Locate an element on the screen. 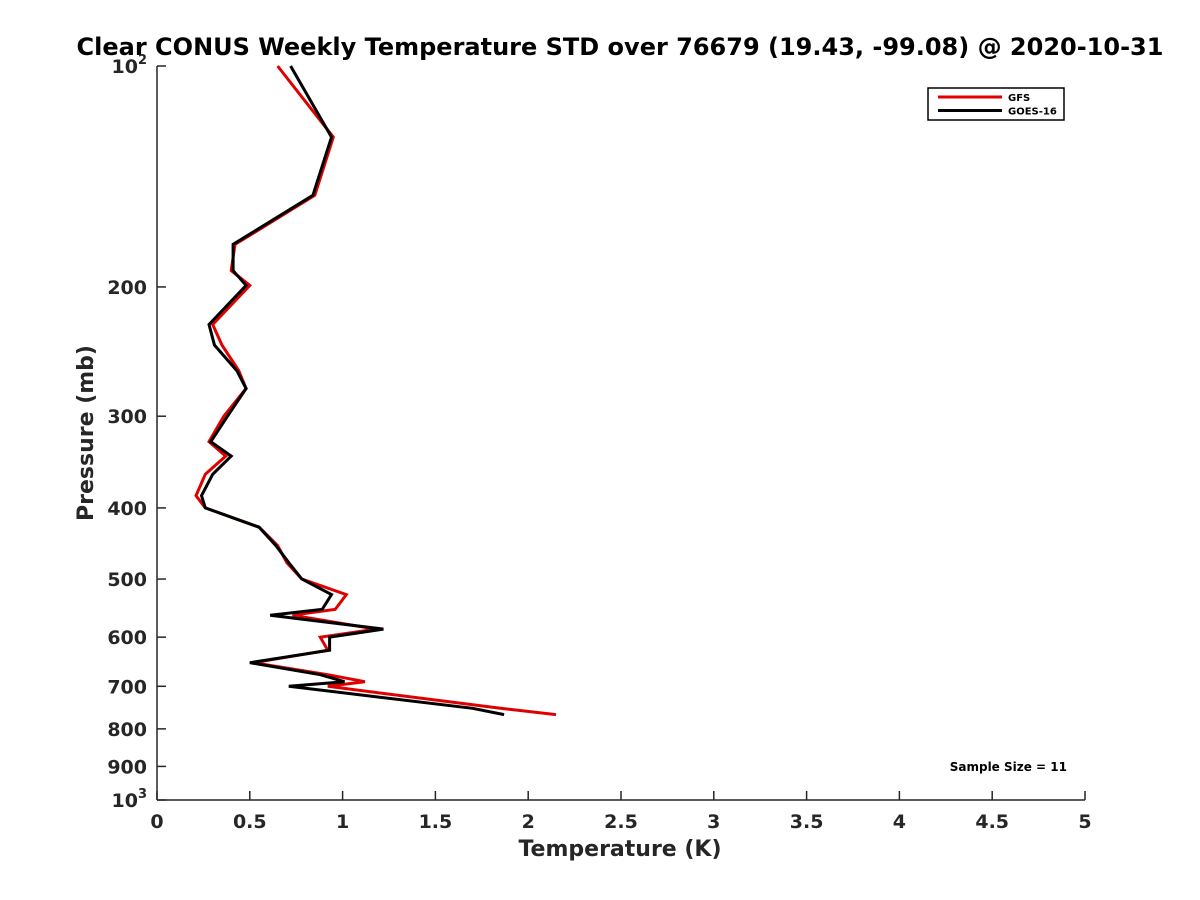  x-tick-label: 2.5 is located at coordinates (621, 822).